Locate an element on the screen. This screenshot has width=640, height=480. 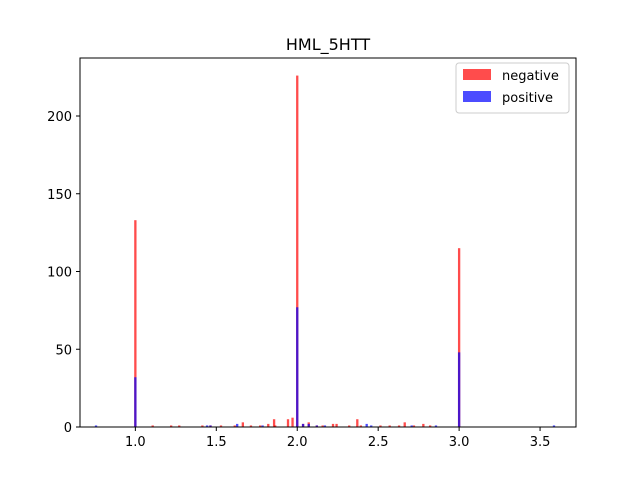
x-tick-label: 2.5 is located at coordinates (378, 442).